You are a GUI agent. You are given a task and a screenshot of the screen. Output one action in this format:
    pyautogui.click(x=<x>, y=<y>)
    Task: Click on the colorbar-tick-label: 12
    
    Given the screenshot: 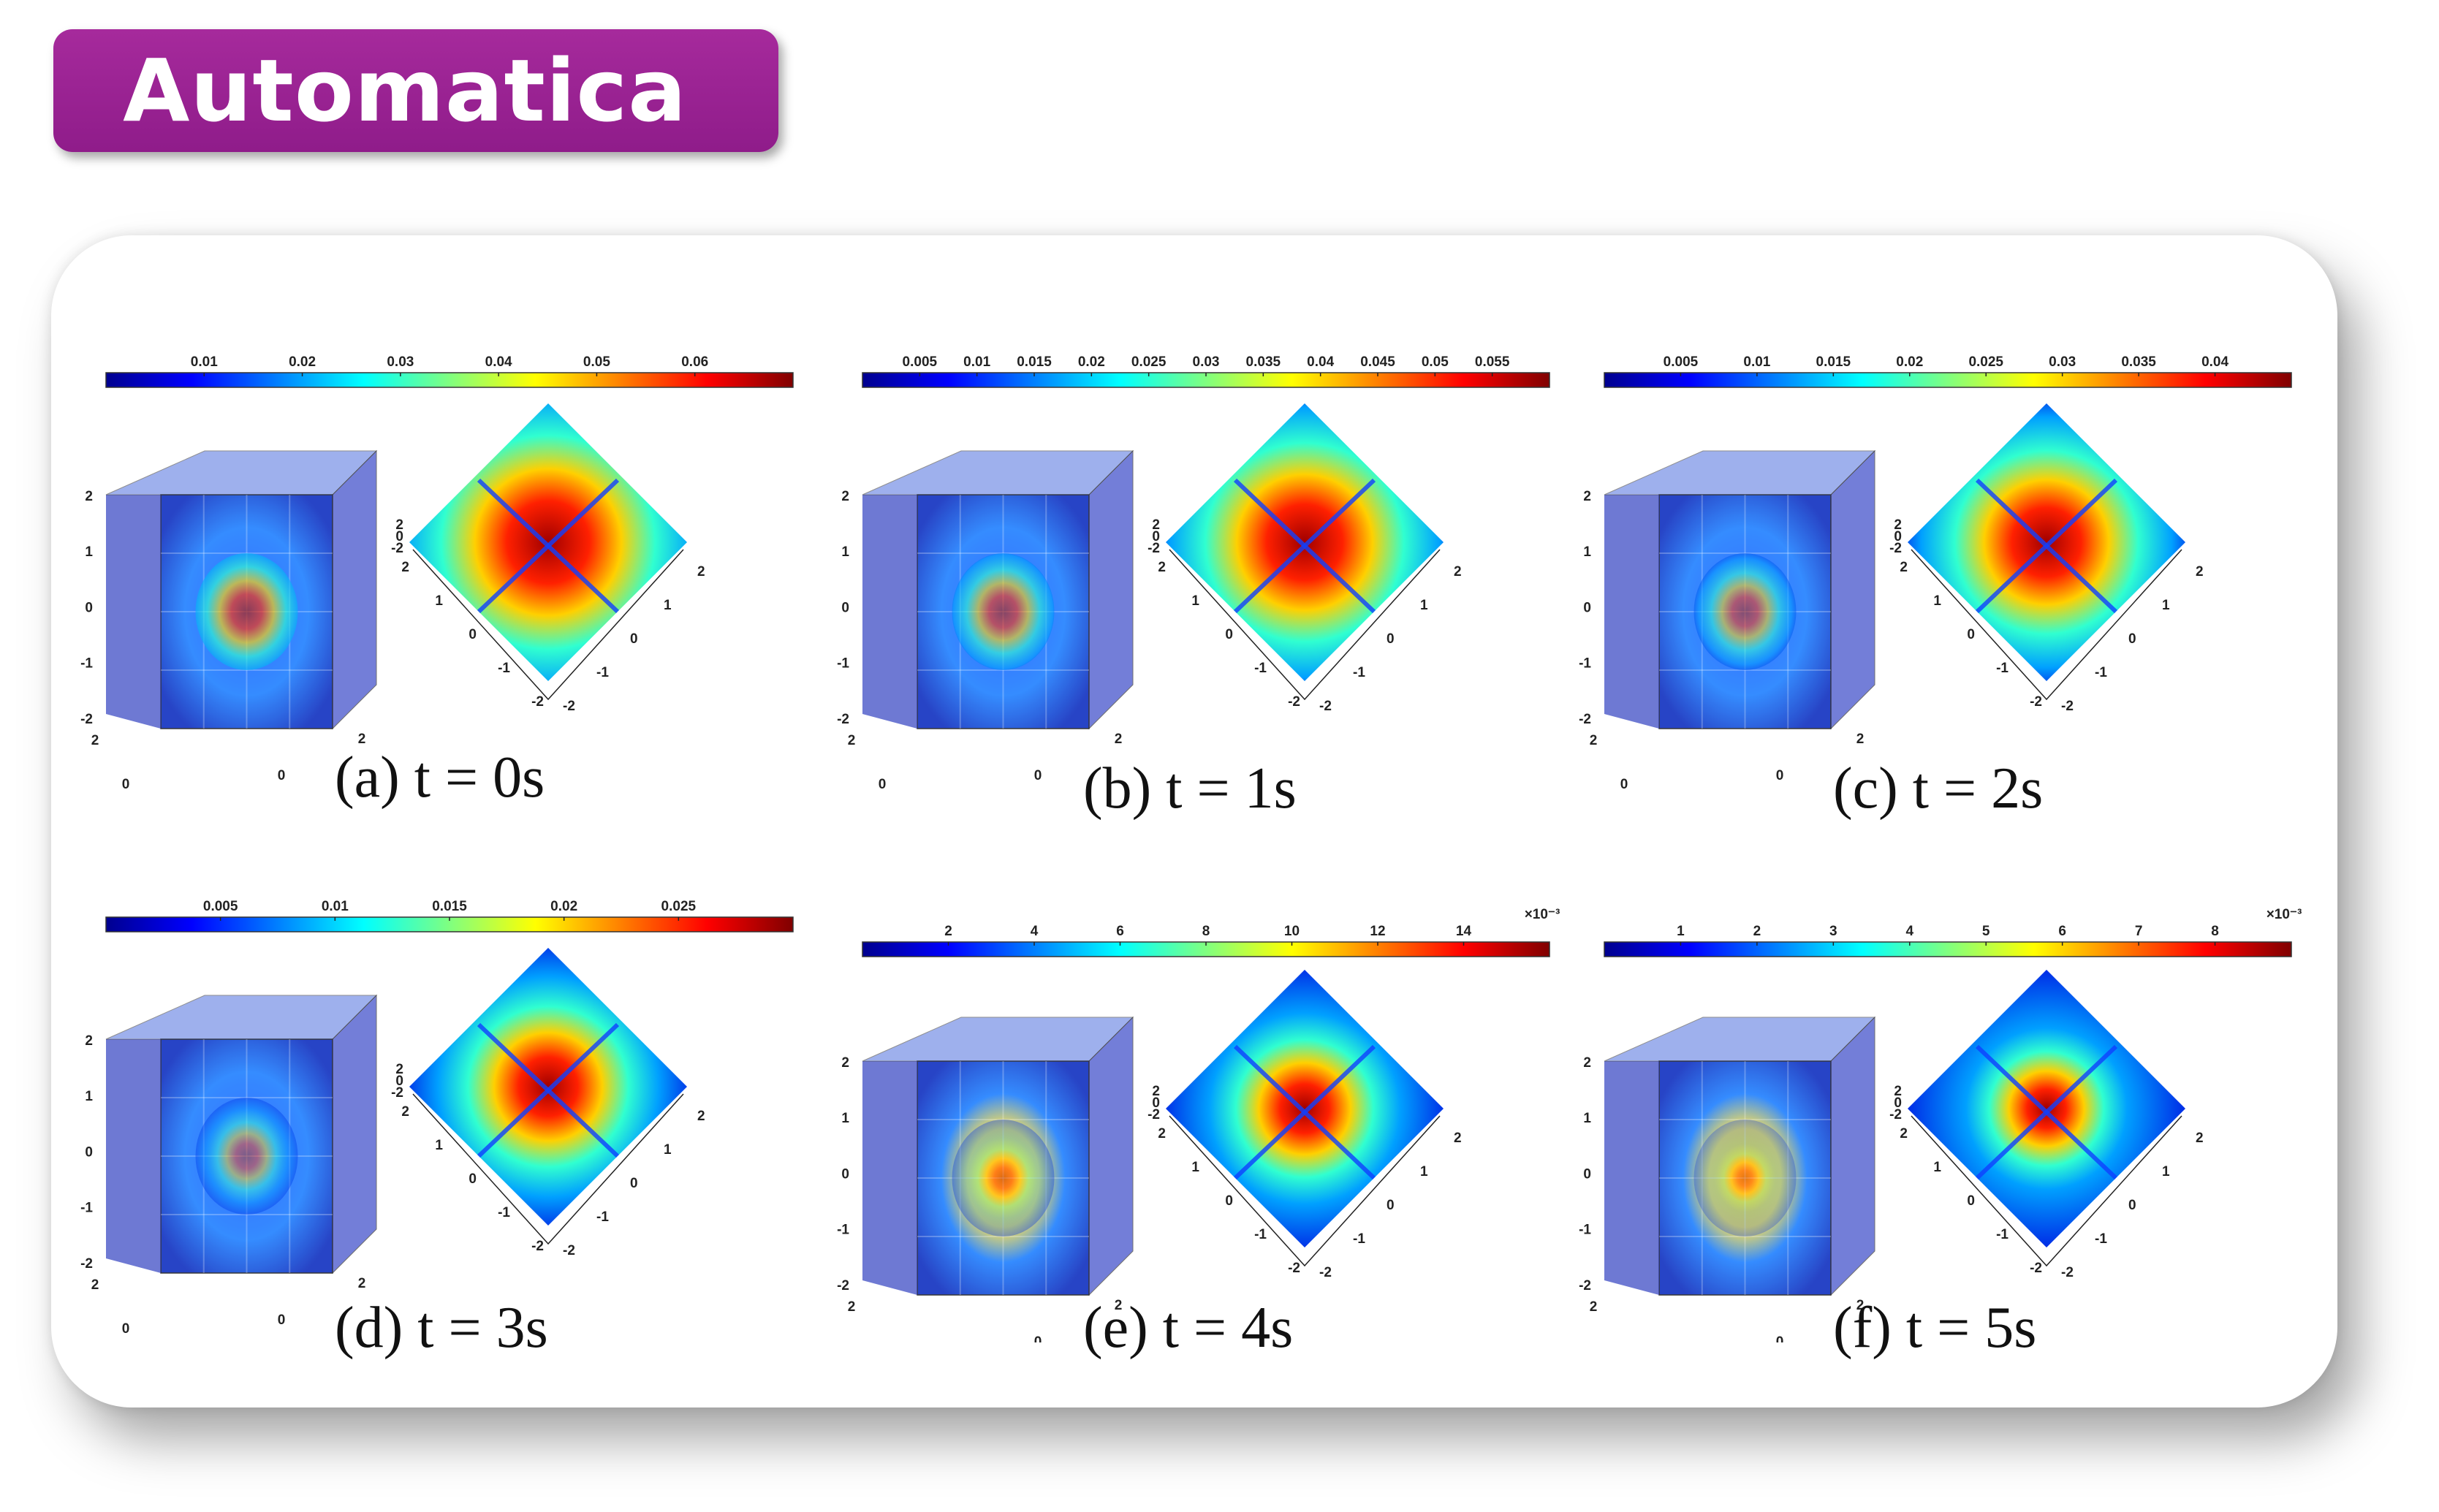 What is the action you would take?
    pyautogui.click(x=1377, y=931)
    